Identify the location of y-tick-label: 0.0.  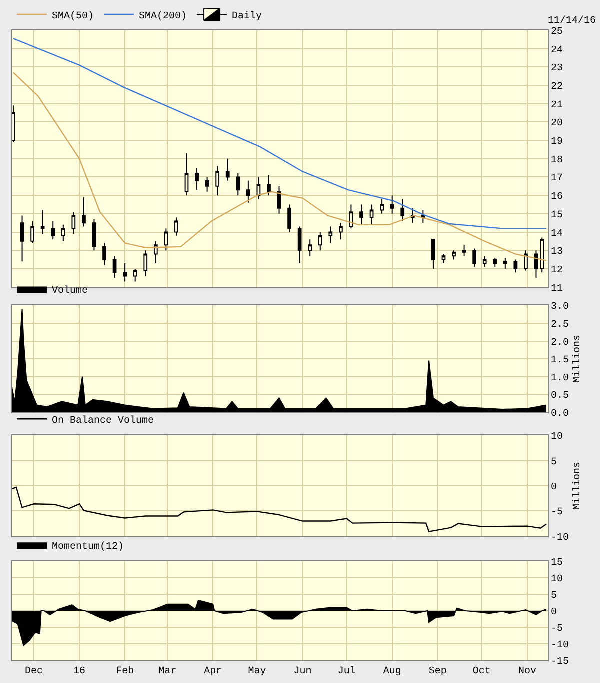
(560, 414).